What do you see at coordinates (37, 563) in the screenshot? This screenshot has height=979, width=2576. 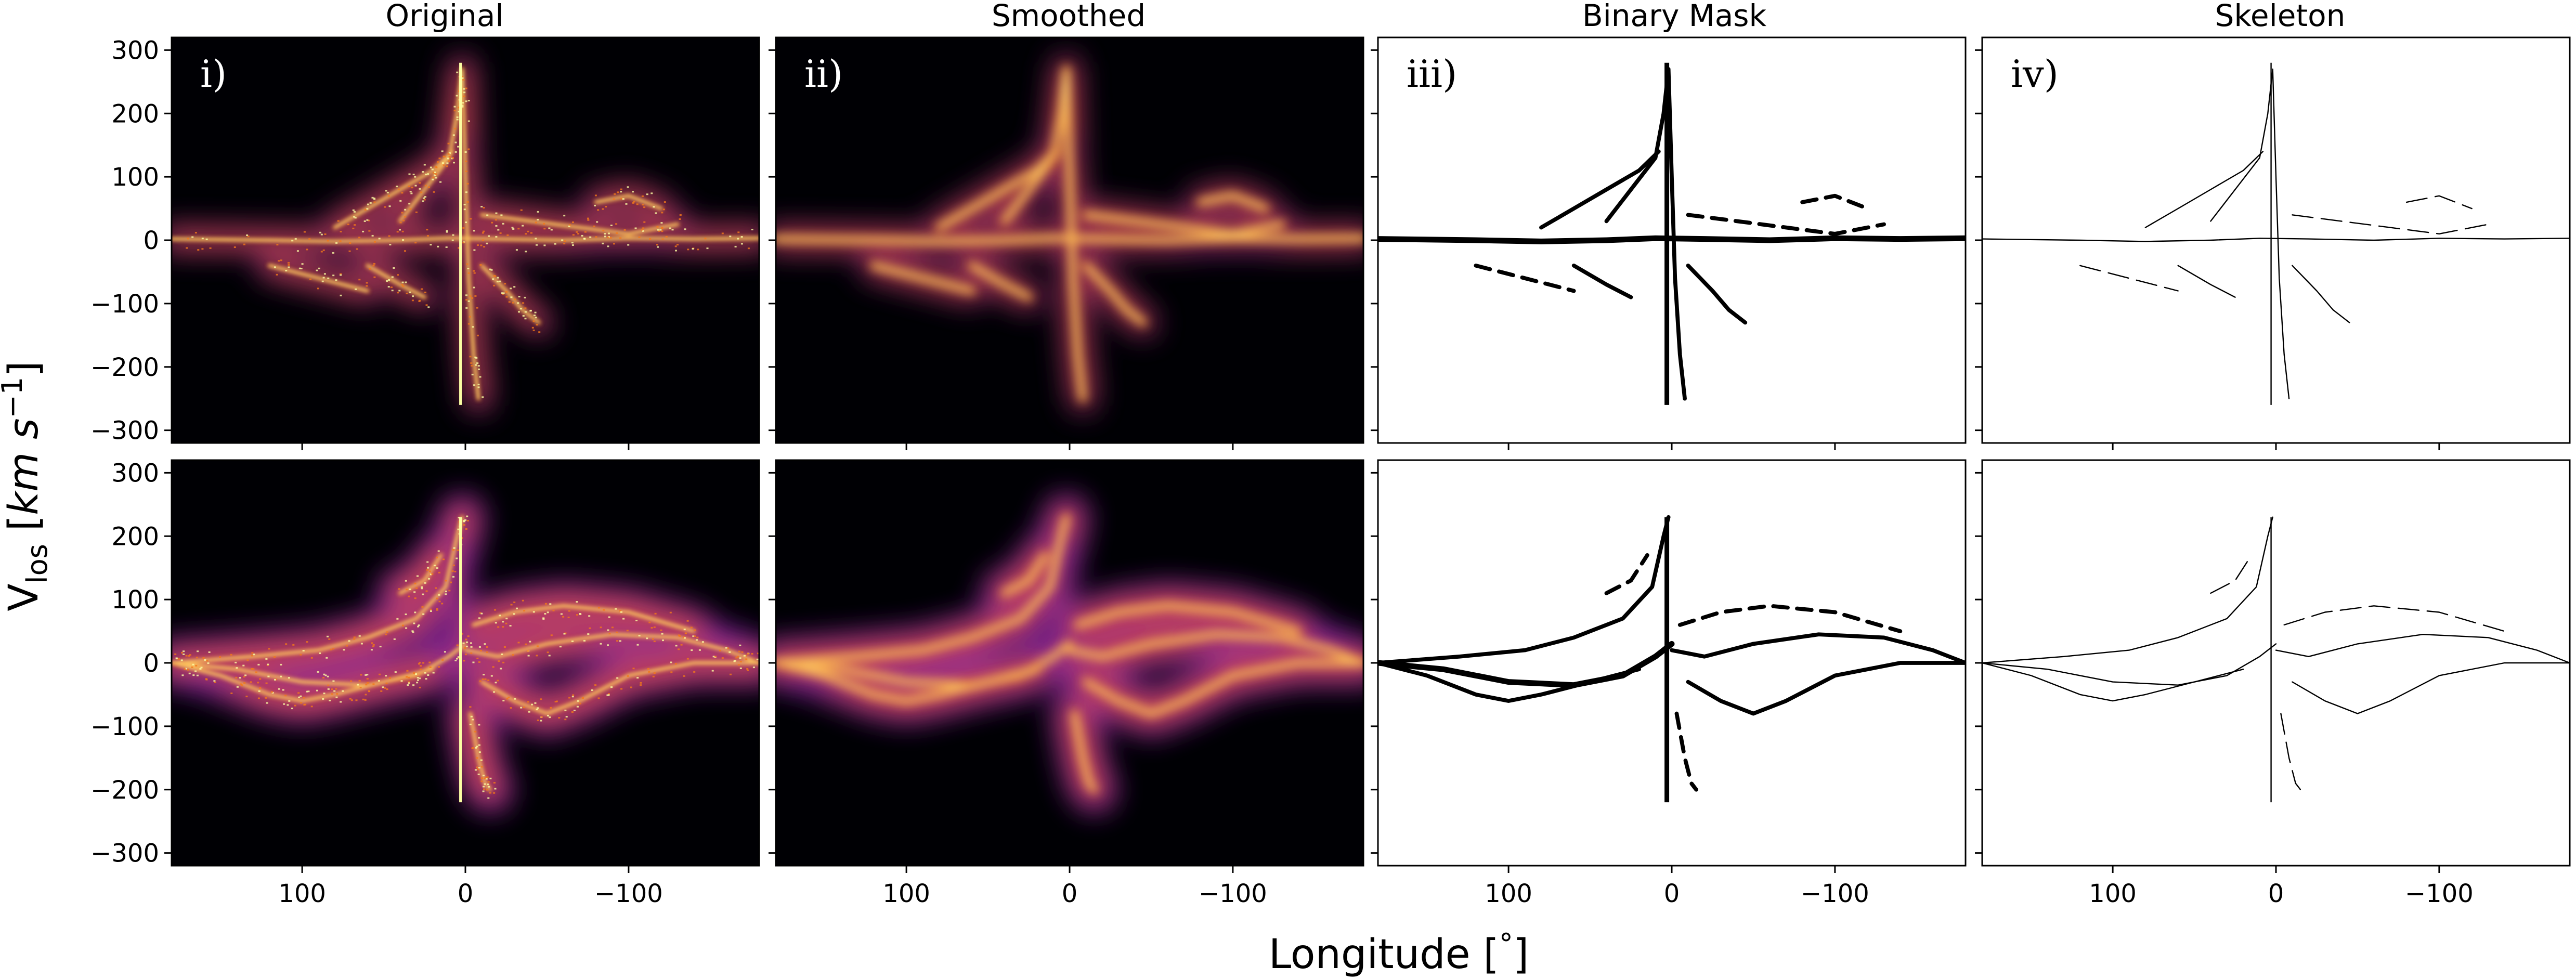 I see `y-axis-label-sub: los` at bounding box center [37, 563].